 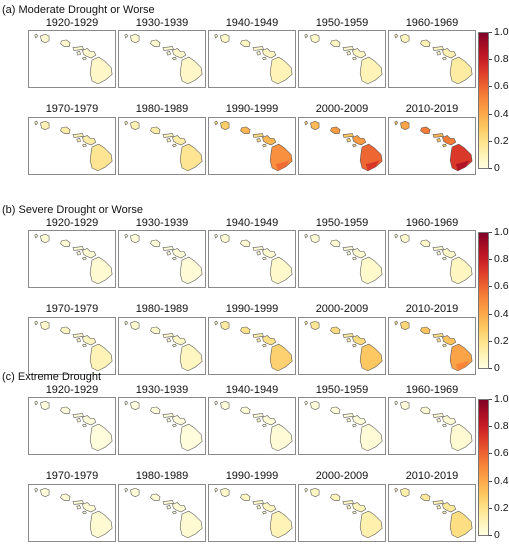 I want to click on colorbar-tick-label: 0.4, so click(x=501, y=114).